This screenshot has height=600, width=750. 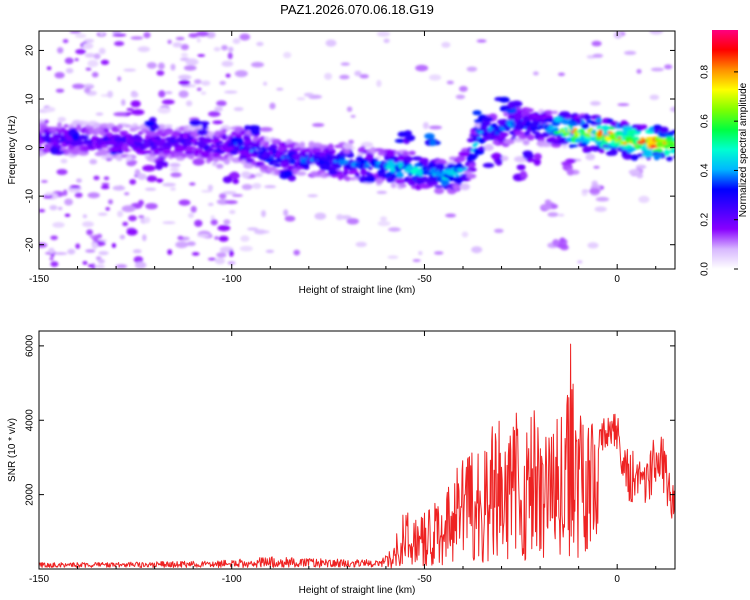 I want to click on y-tick-label: 2000, so click(x=30, y=494).